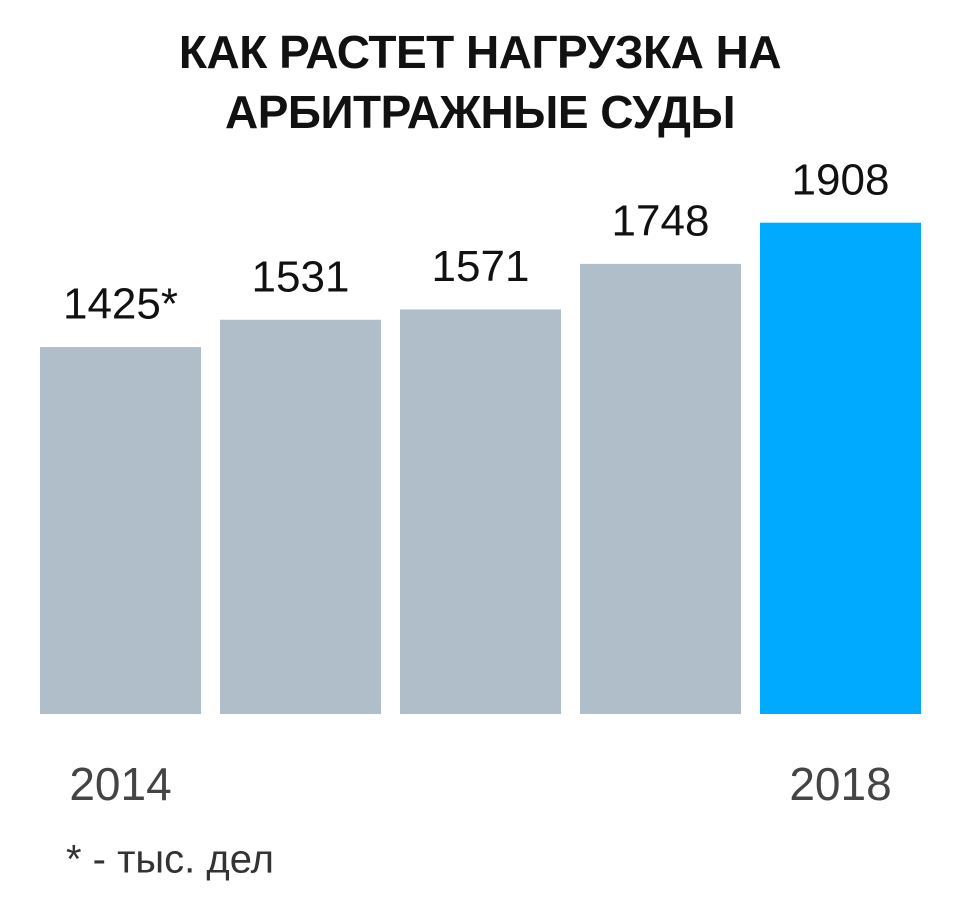 The image size is (960, 903). Describe the element at coordinates (120, 784) in the screenshot. I see `x-tick-label: 2014` at that location.